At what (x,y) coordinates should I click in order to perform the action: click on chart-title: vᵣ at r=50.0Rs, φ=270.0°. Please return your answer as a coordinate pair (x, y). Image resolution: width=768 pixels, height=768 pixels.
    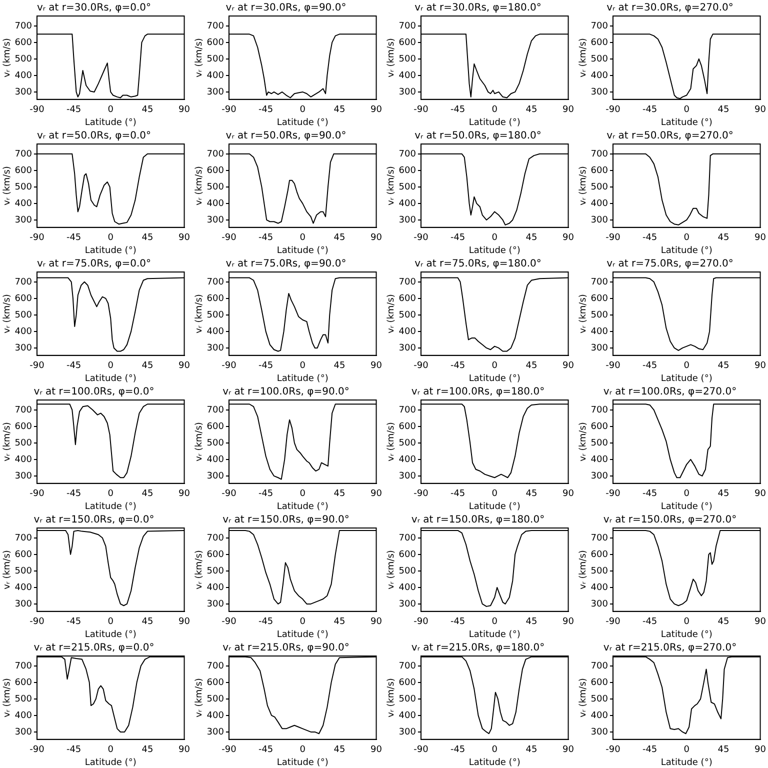
    Looking at the image, I should click on (670, 136).